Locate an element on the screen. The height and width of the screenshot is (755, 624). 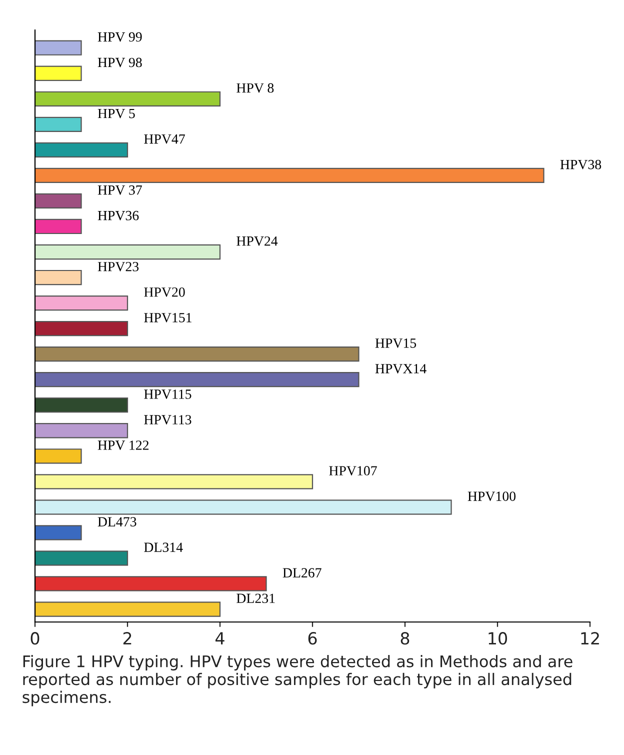
y-tick-label: DL314 is located at coordinates (163, 547).